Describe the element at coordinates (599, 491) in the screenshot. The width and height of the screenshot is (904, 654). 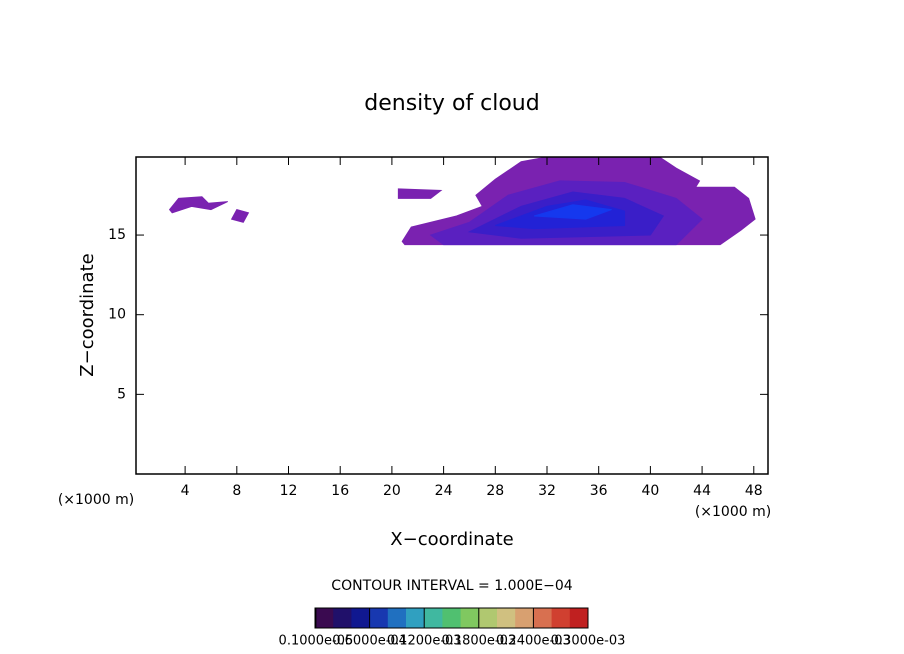
I see `x-tick-label: 36` at that location.